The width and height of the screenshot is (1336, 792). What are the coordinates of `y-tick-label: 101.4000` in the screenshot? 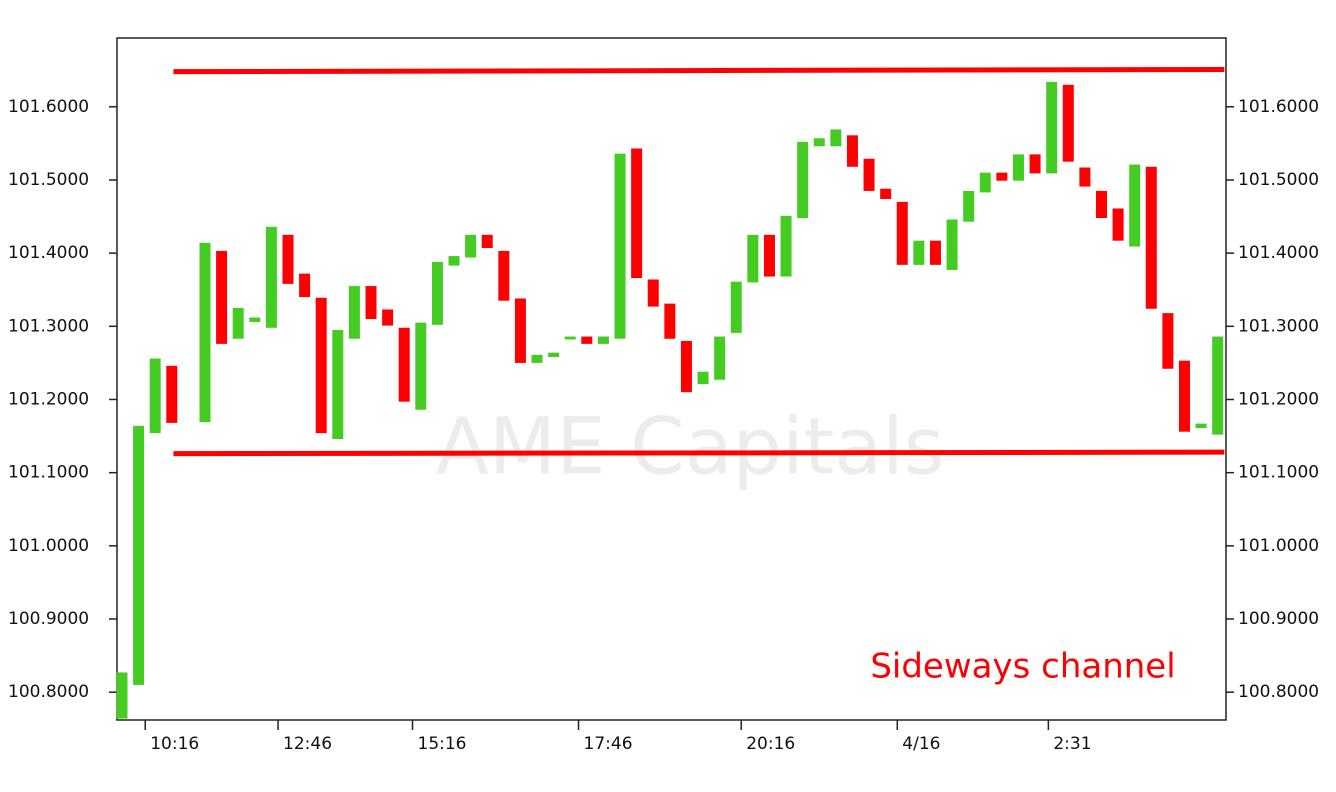 It's located at (48, 253).